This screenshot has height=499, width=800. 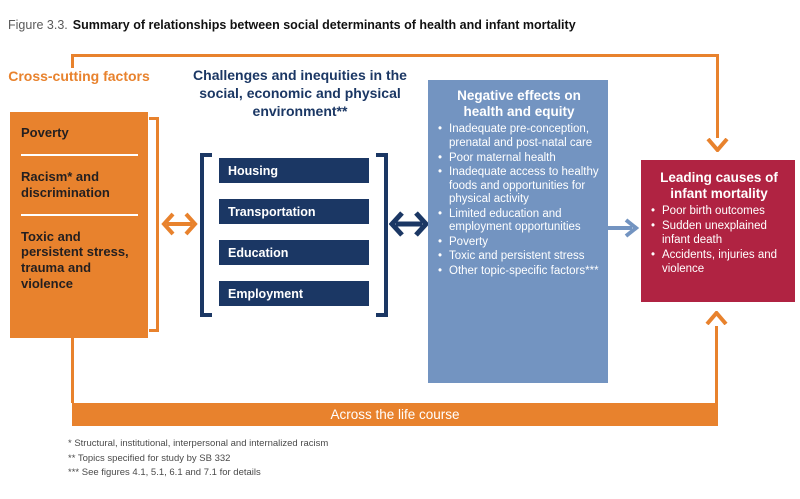 I want to click on list-item: Other topic-specific factors***, so click(x=519, y=272).